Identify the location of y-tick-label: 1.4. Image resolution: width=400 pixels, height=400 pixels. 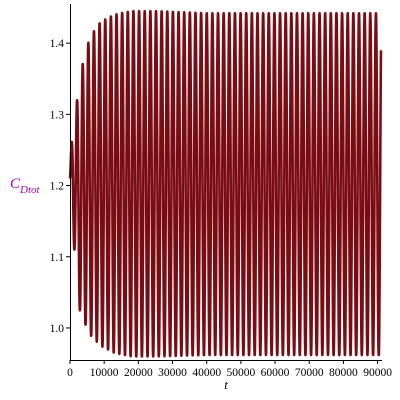
(57, 44).